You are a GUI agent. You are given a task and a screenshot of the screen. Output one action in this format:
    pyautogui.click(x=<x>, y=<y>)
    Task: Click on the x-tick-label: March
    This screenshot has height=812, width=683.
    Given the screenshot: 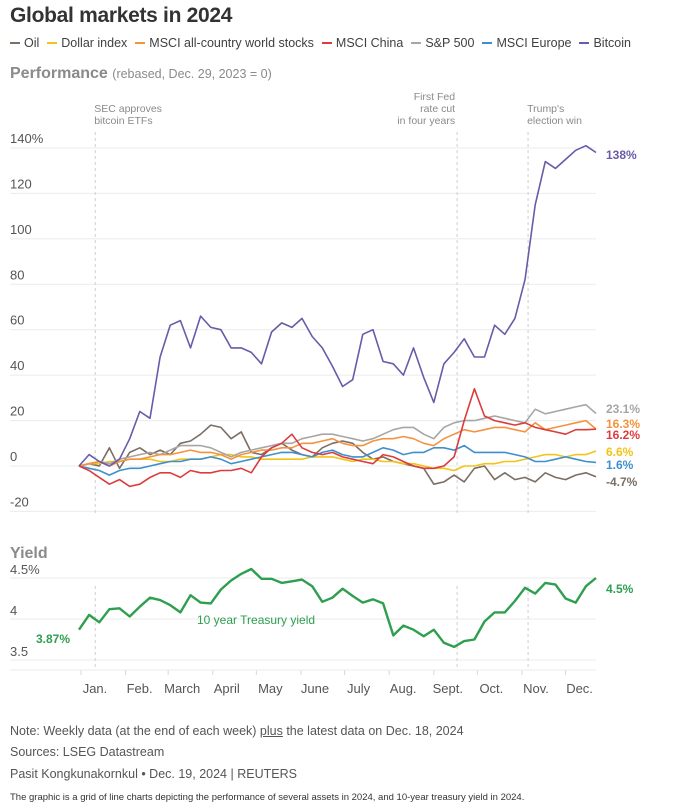 What is the action you would take?
    pyautogui.click(x=182, y=688)
    